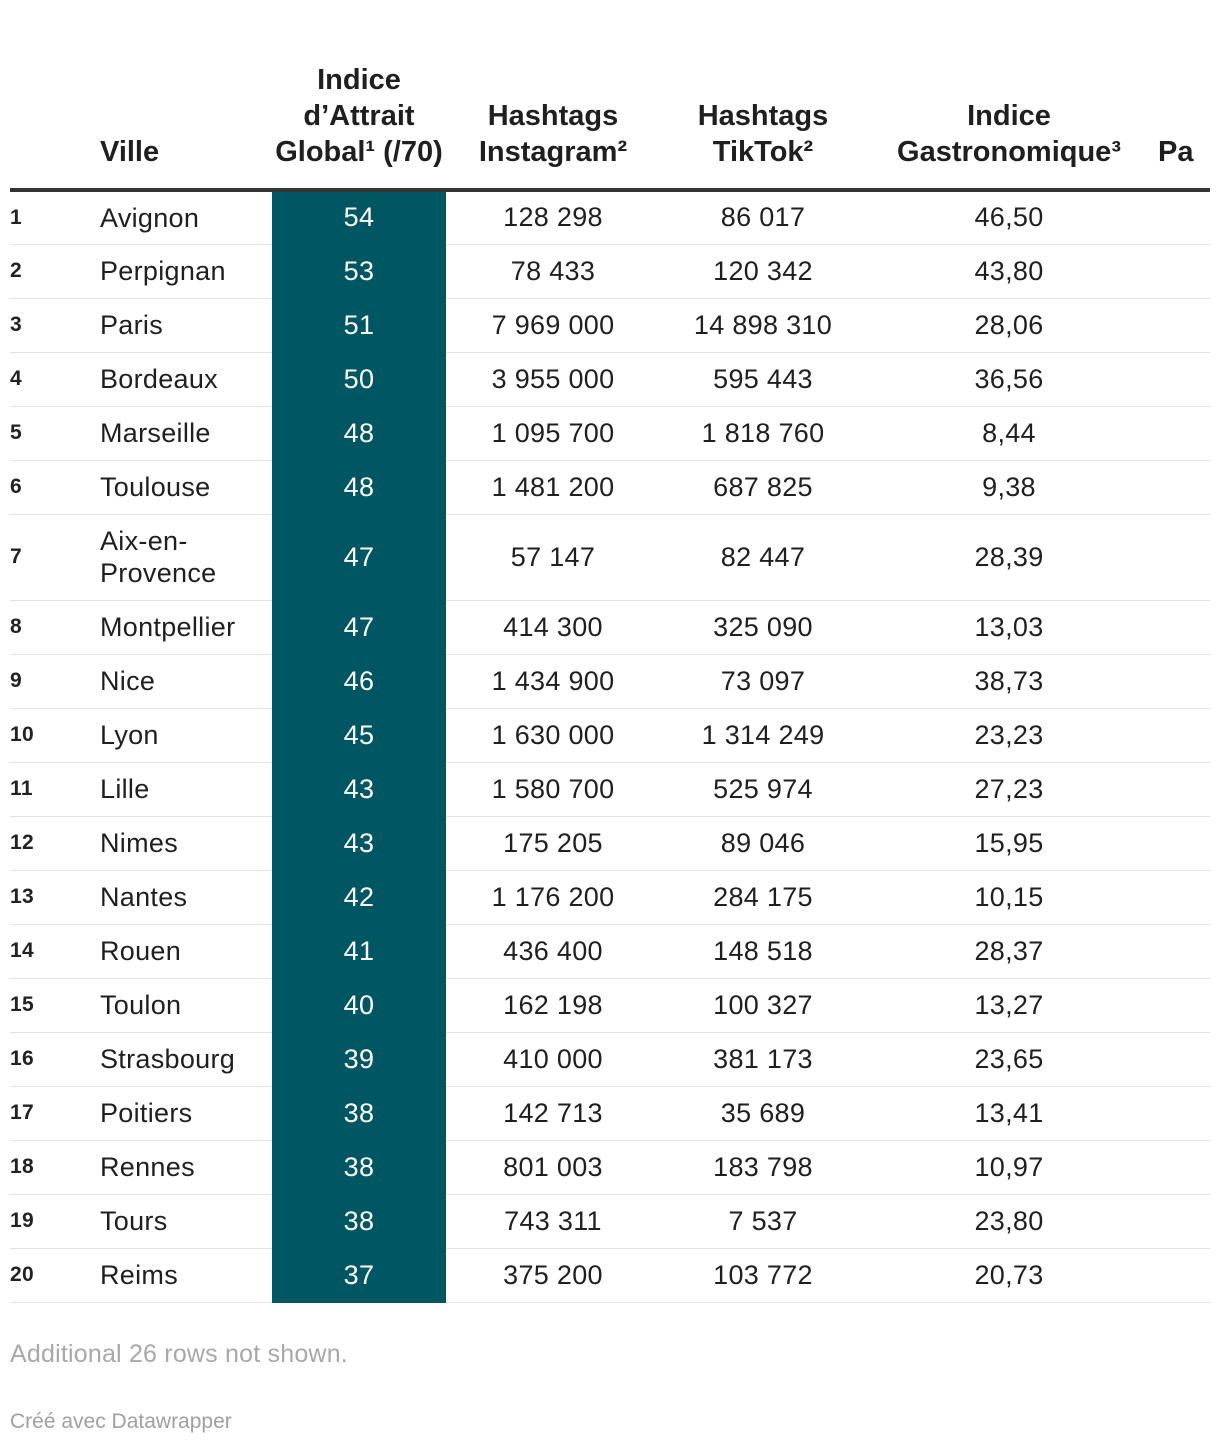  I want to click on ville-cell: Avignon, so click(186, 217).